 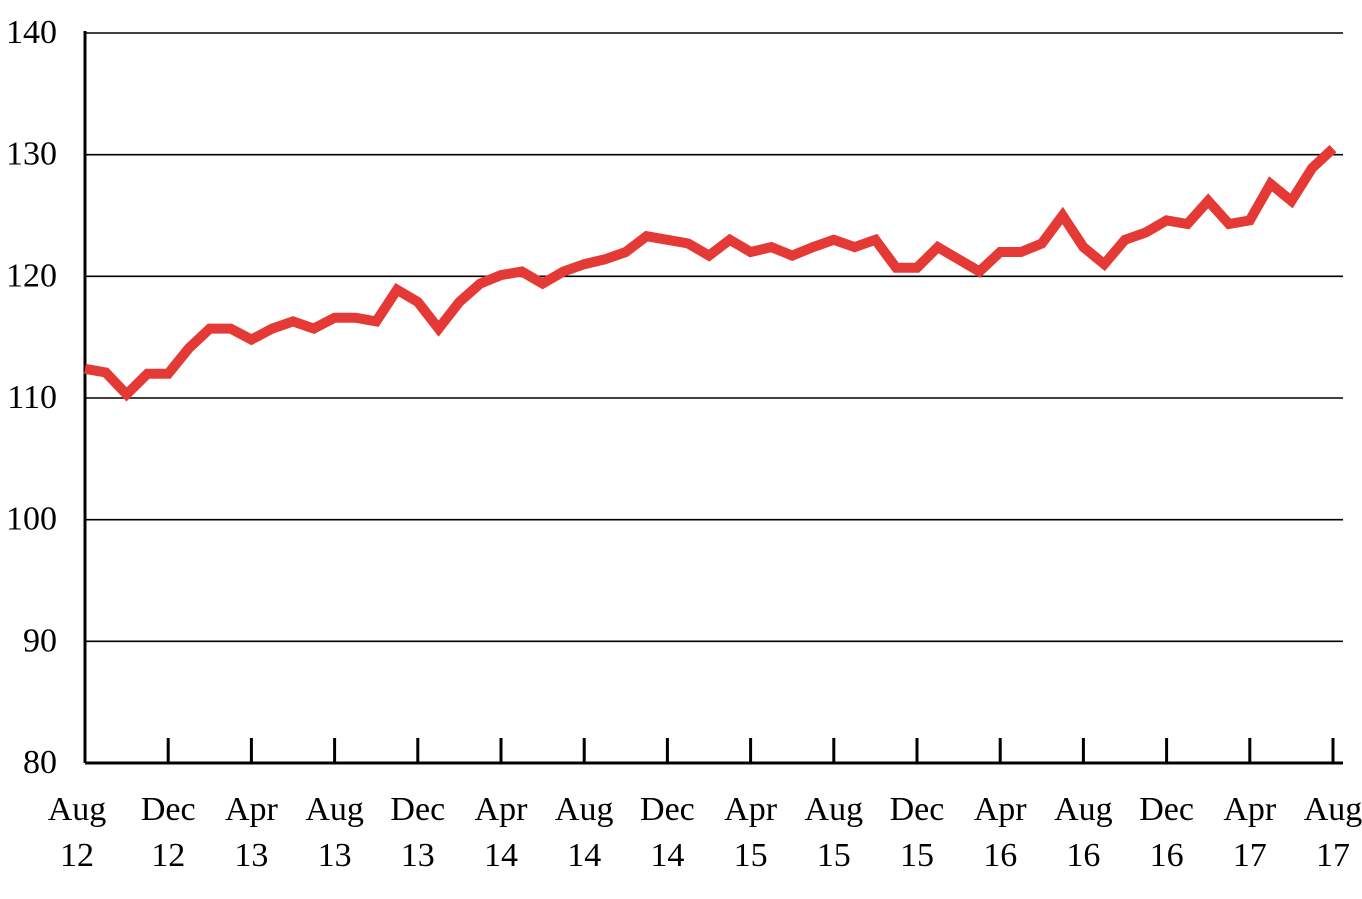 What do you see at coordinates (750, 750) in the screenshot?
I see `x-axis-ticks` at bounding box center [750, 750].